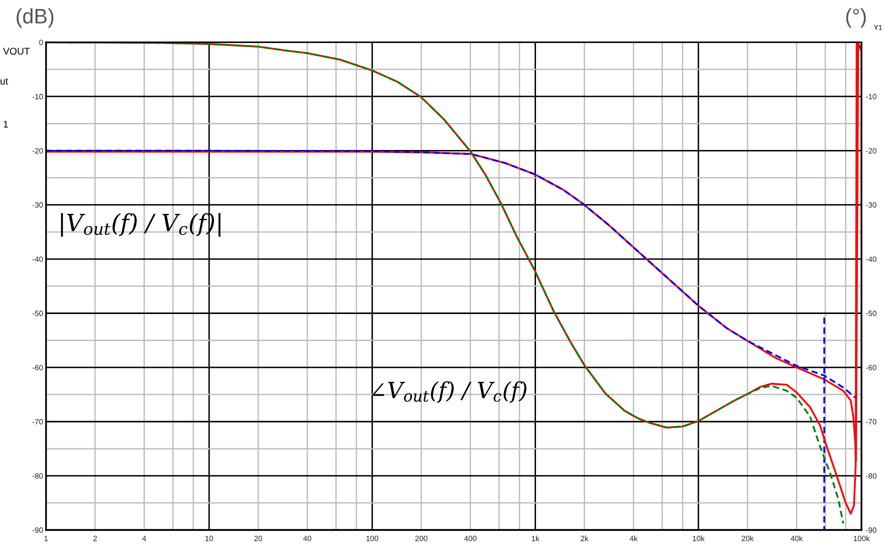 This screenshot has width=885, height=545. What do you see at coordinates (35, 18) in the screenshot?
I see `y-axis-title: (dB)` at bounding box center [35, 18].